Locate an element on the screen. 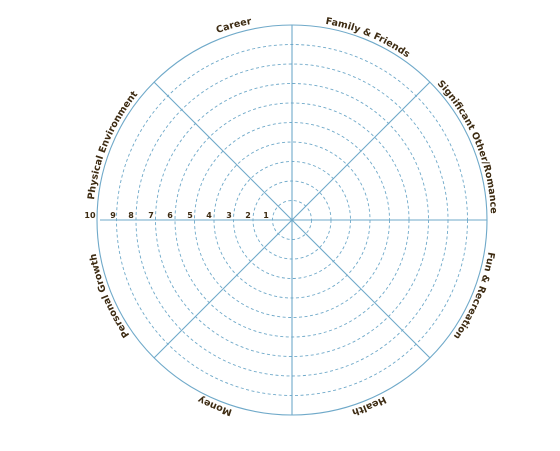 This screenshot has height=451, width=560. category-label-physical-environment: Physical Environment is located at coordinates (113, 144).